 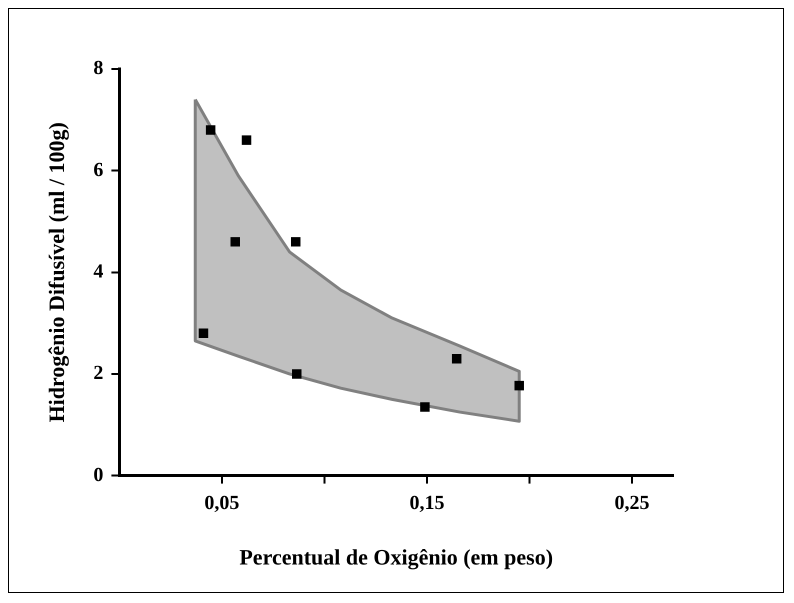 I want to click on x-tick-label: 0,05, so click(x=222, y=503).